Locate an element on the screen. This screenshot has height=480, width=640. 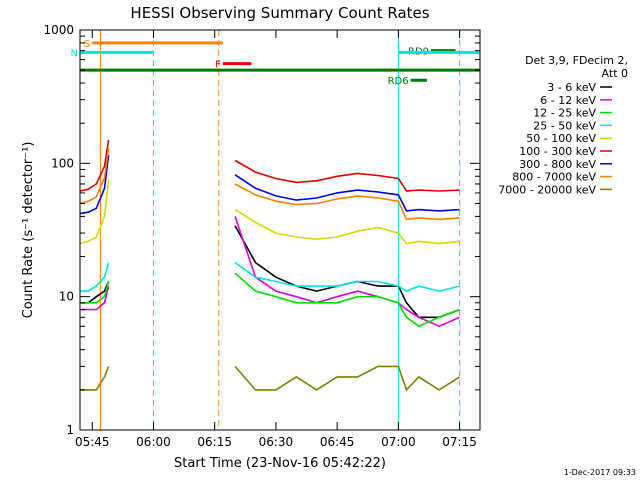
legend-entry-label: 800 - 7000 keV is located at coordinates (554, 177).